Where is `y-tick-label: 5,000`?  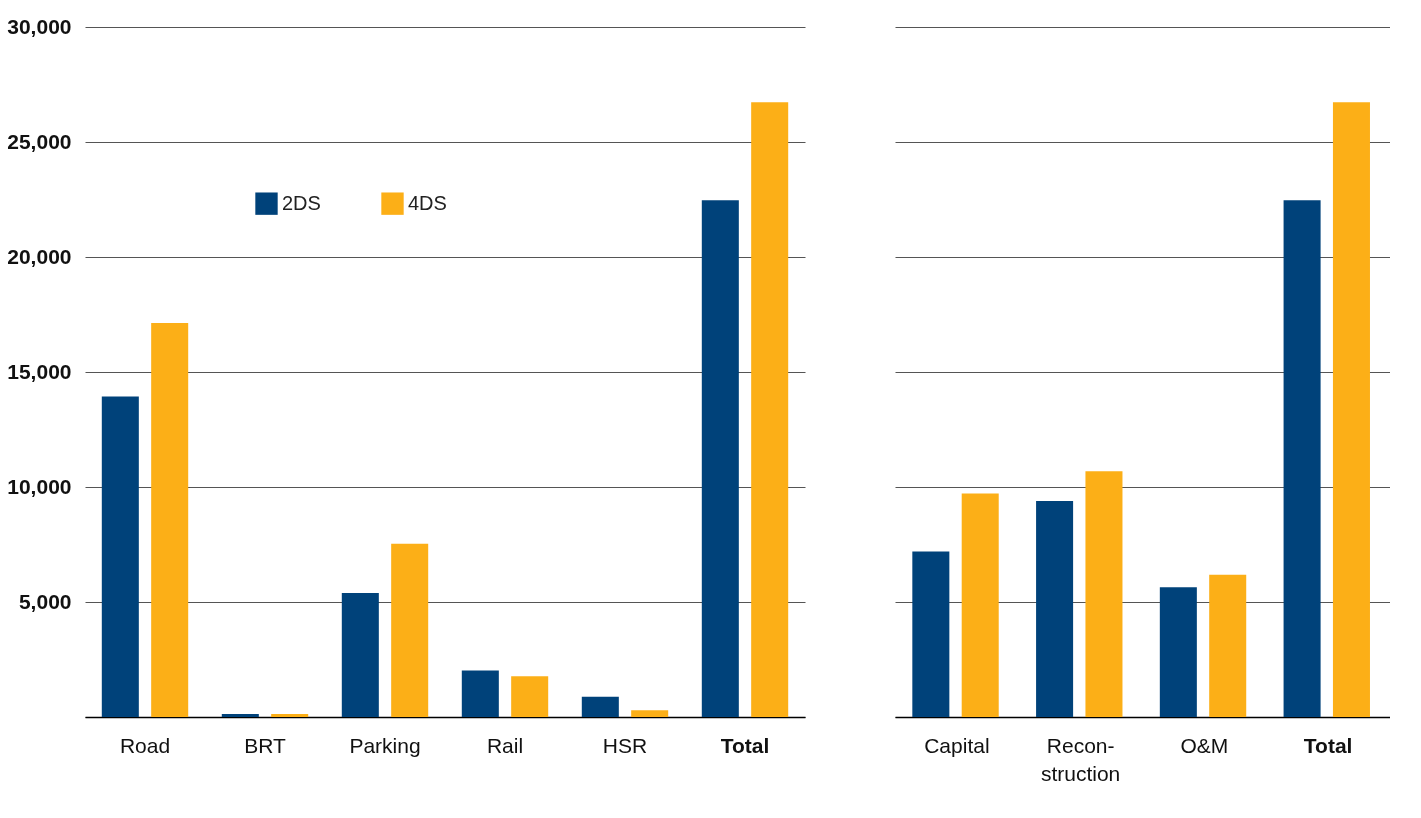 y-tick-label: 5,000 is located at coordinates (45, 601).